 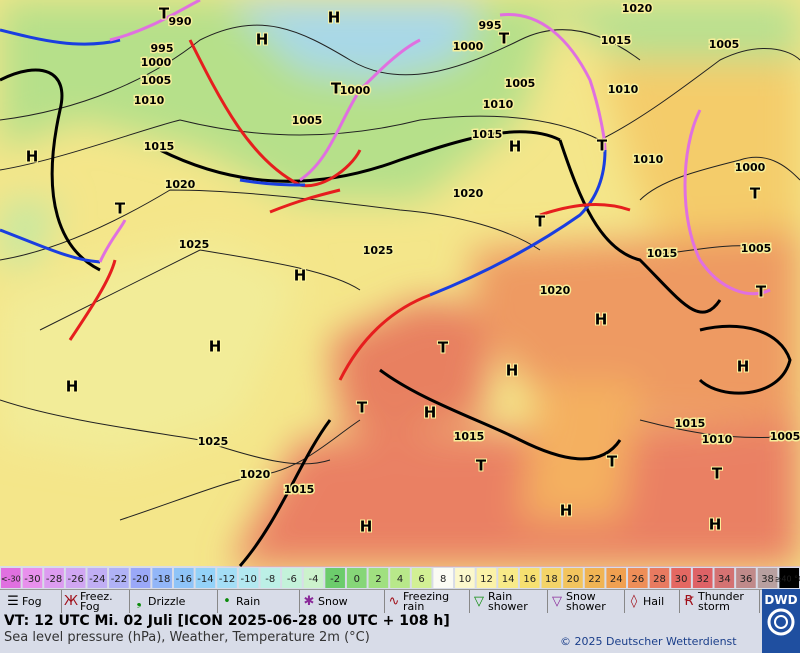 What do you see at coordinates (227, 601) in the screenshot?
I see `legend-symbol: •` at bounding box center [227, 601].